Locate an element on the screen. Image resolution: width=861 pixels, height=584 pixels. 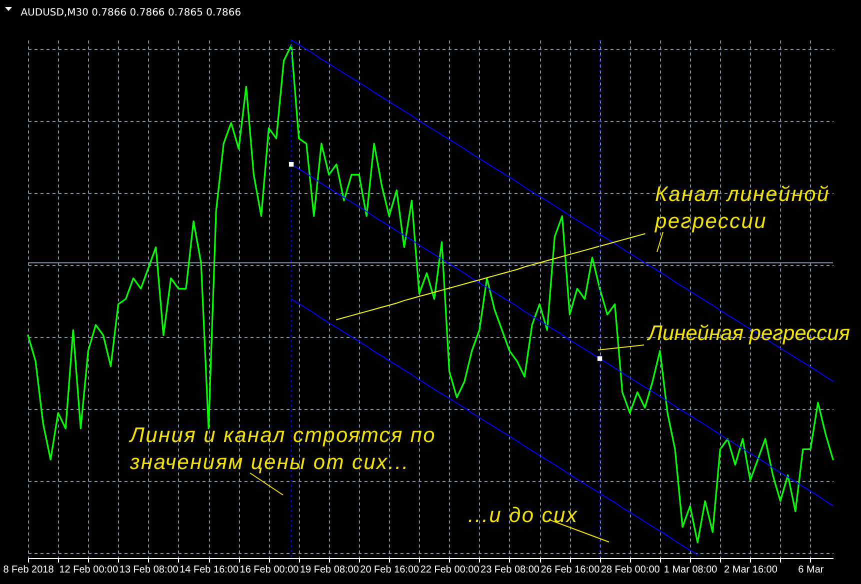
x-tick-label: 13 Feb 08:00 is located at coordinates (149, 570).